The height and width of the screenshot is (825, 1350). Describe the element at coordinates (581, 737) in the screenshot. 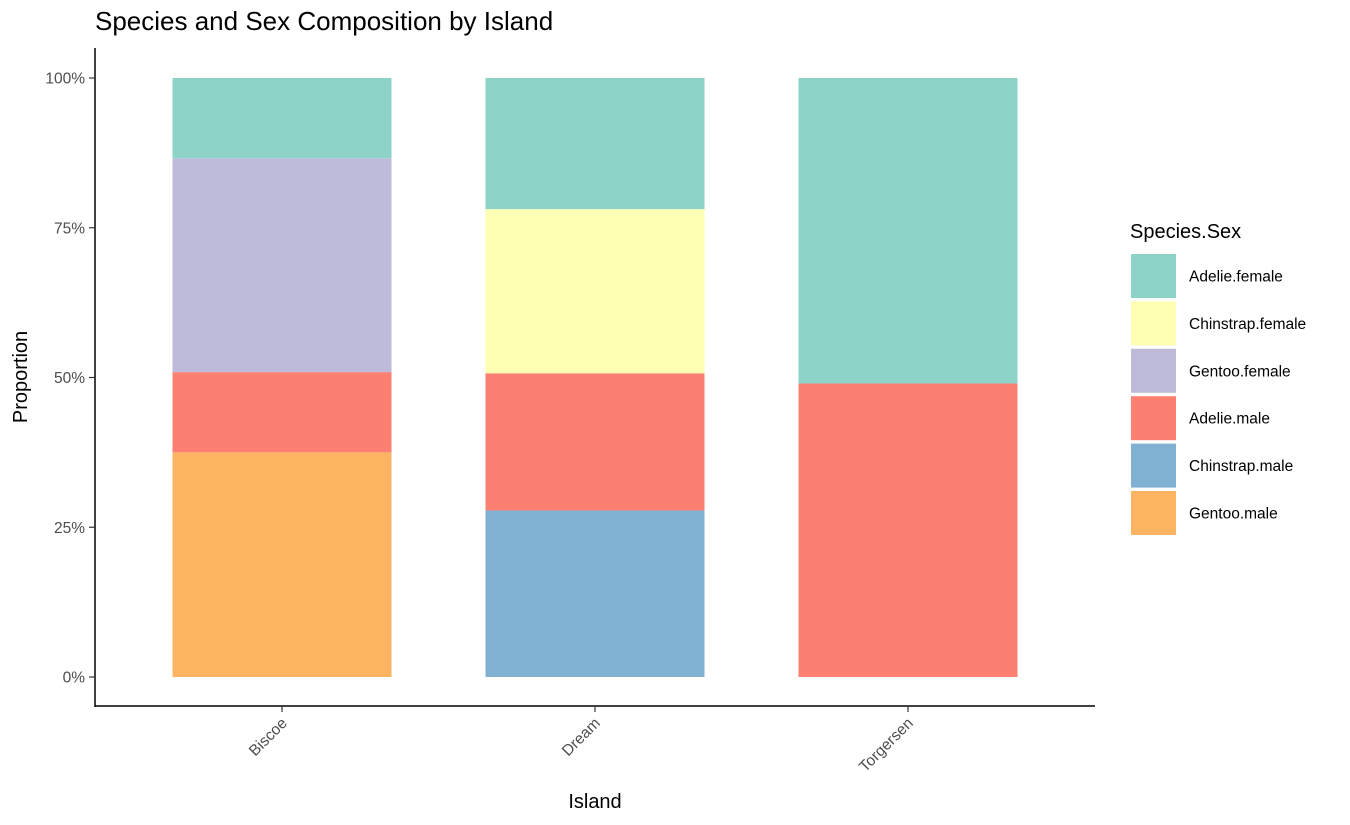

I see `x-tick-label-dream: Dream` at that location.